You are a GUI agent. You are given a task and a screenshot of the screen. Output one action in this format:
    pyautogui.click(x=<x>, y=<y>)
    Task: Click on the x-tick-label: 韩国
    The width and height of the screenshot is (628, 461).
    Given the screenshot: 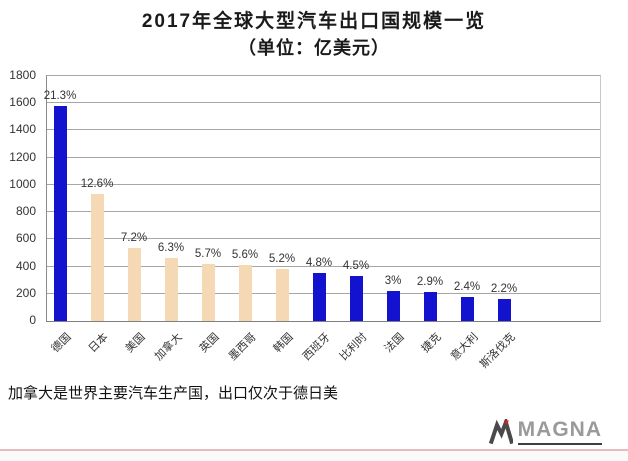 What is the action you would take?
    pyautogui.click(x=283, y=343)
    